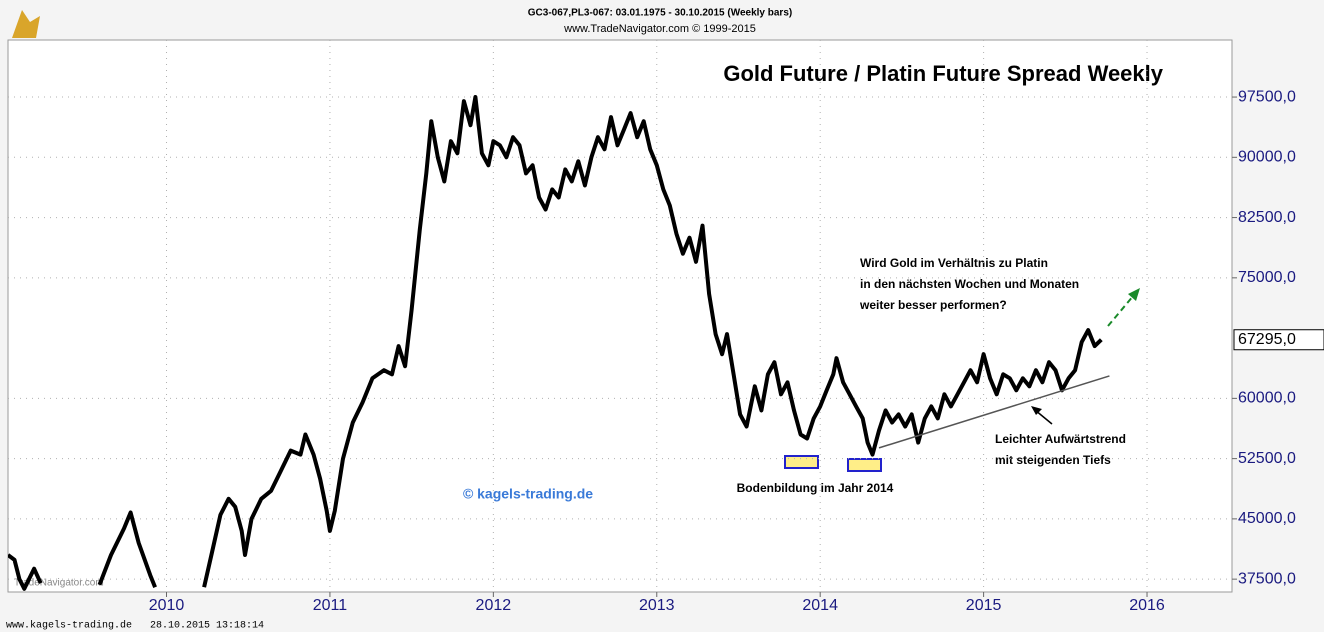 The width and height of the screenshot is (1324, 637). I want to click on x-tick-label: 2014, so click(820, 605).